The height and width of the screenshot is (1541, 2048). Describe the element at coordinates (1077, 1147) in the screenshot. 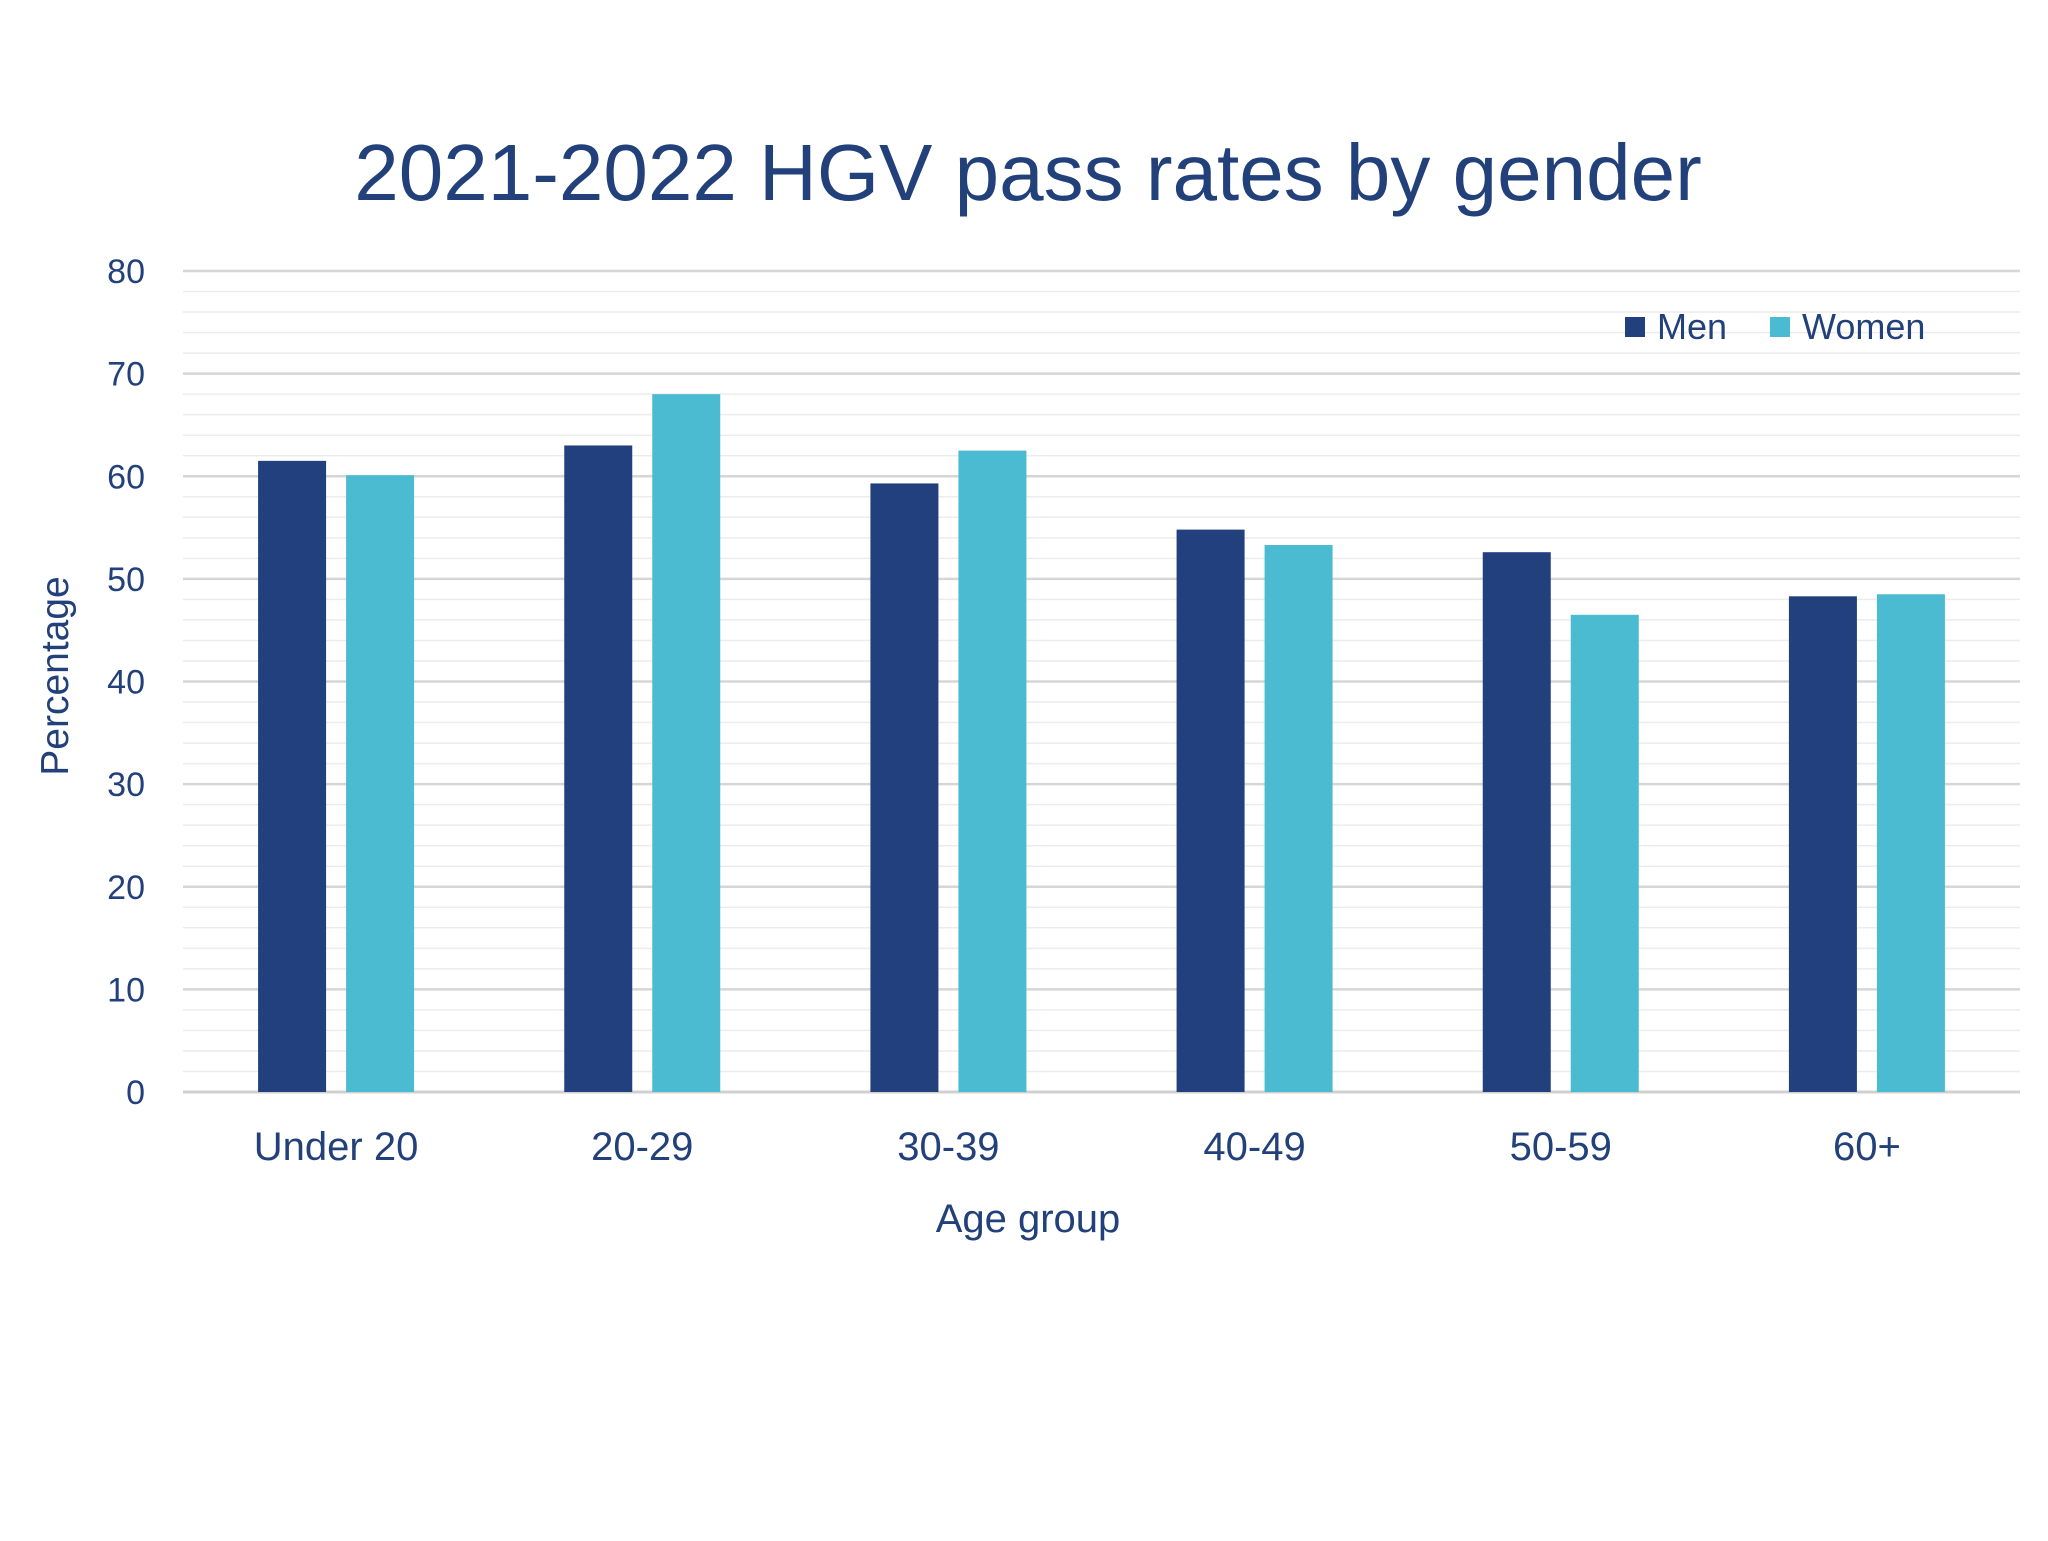

I see `x-tick-labels: Under 20 20-29 30-39 40-49 50-59 60+` at that location.